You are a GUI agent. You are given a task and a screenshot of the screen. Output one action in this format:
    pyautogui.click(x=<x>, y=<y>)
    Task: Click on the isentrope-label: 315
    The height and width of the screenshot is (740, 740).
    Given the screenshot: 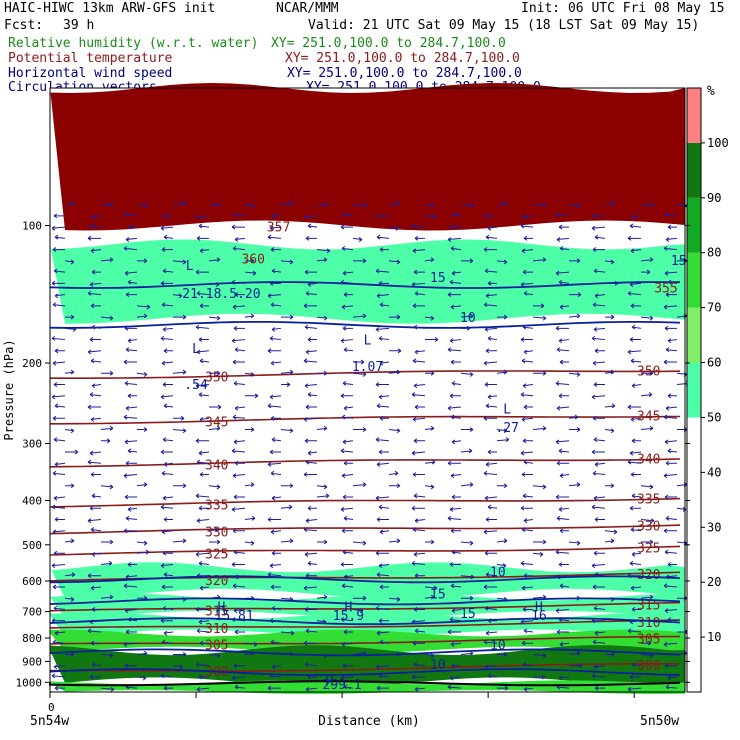 What is the action you would take?
    pyautogui.click(x=216, y=612)
    